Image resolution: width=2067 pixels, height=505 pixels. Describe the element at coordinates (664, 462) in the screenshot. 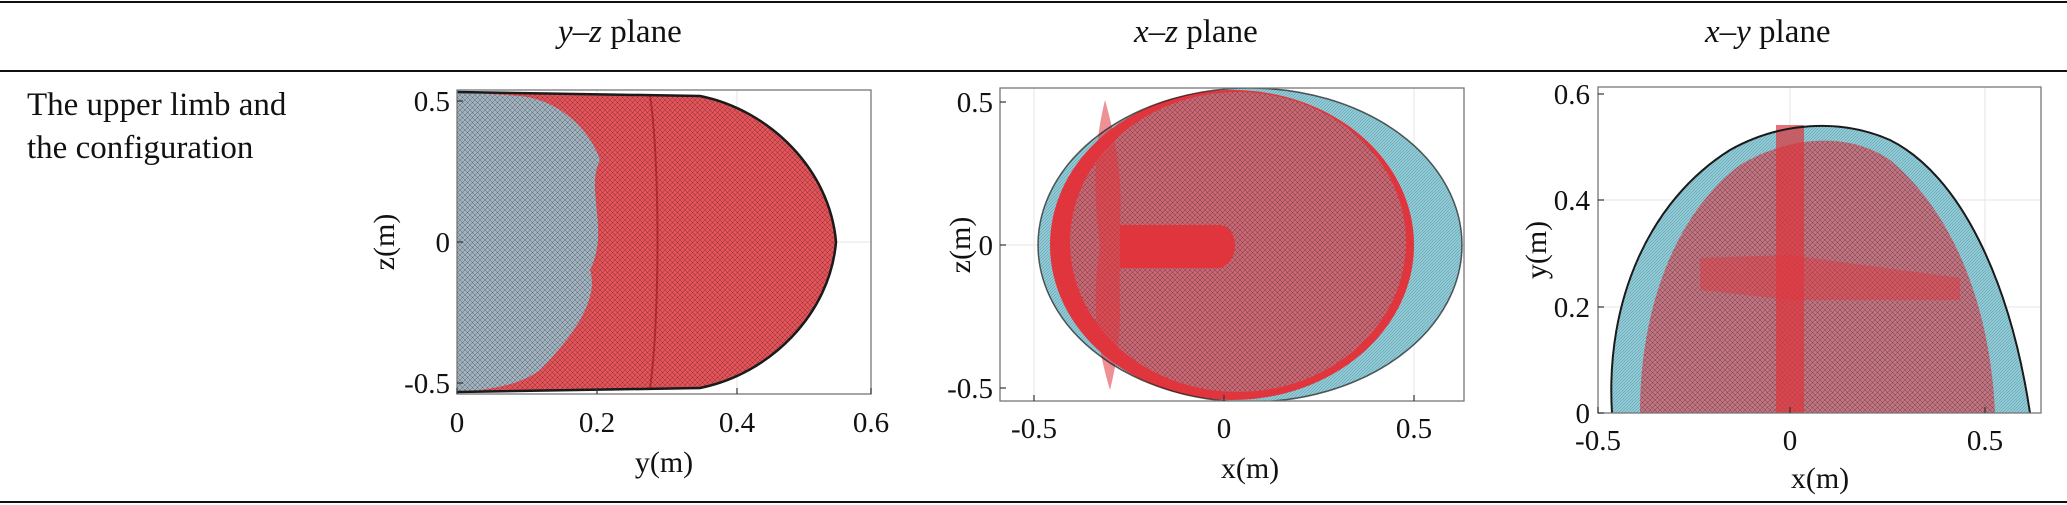

I see `plot-yz-xlabel: y(m)` at that location.